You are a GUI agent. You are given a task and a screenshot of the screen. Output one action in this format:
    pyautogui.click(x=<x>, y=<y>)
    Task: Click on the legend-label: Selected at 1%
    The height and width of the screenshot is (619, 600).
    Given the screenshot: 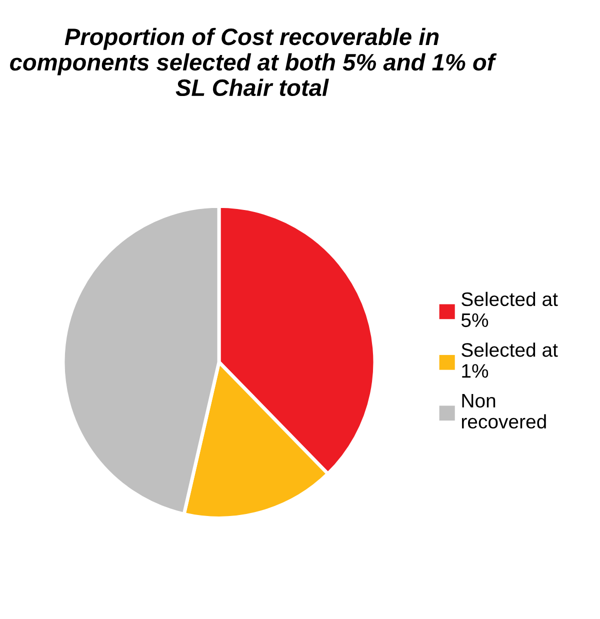 What is the action you would take?
    pyautogui.click(x=510, y=360)
    